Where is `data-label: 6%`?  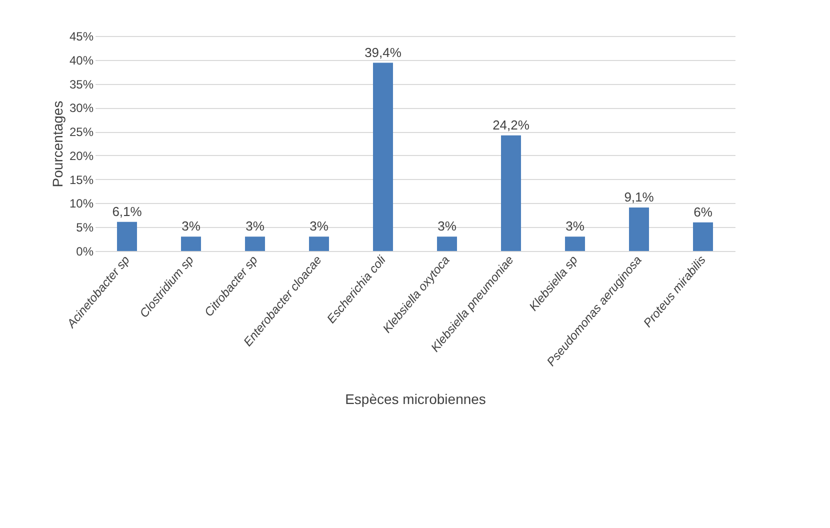 data-label: 6% is located at coordinates (703, 212).